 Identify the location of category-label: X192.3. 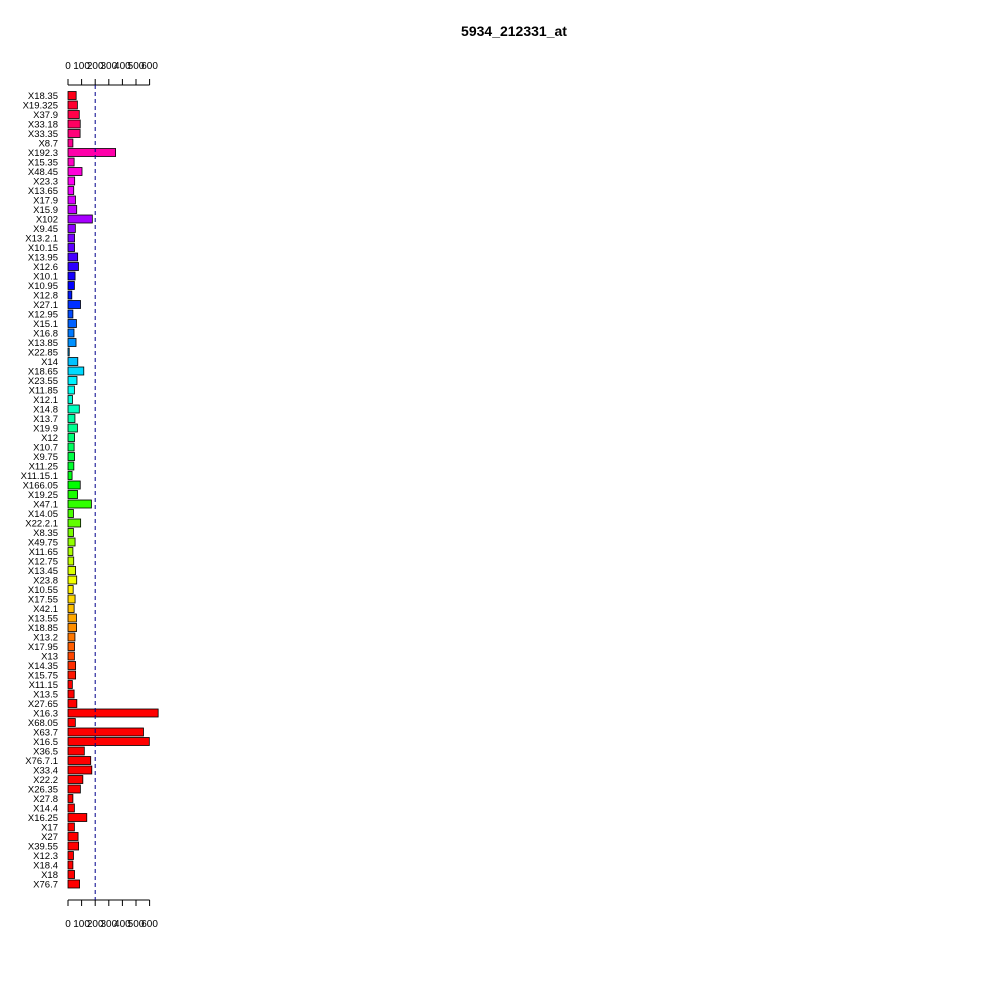
(43, 153).